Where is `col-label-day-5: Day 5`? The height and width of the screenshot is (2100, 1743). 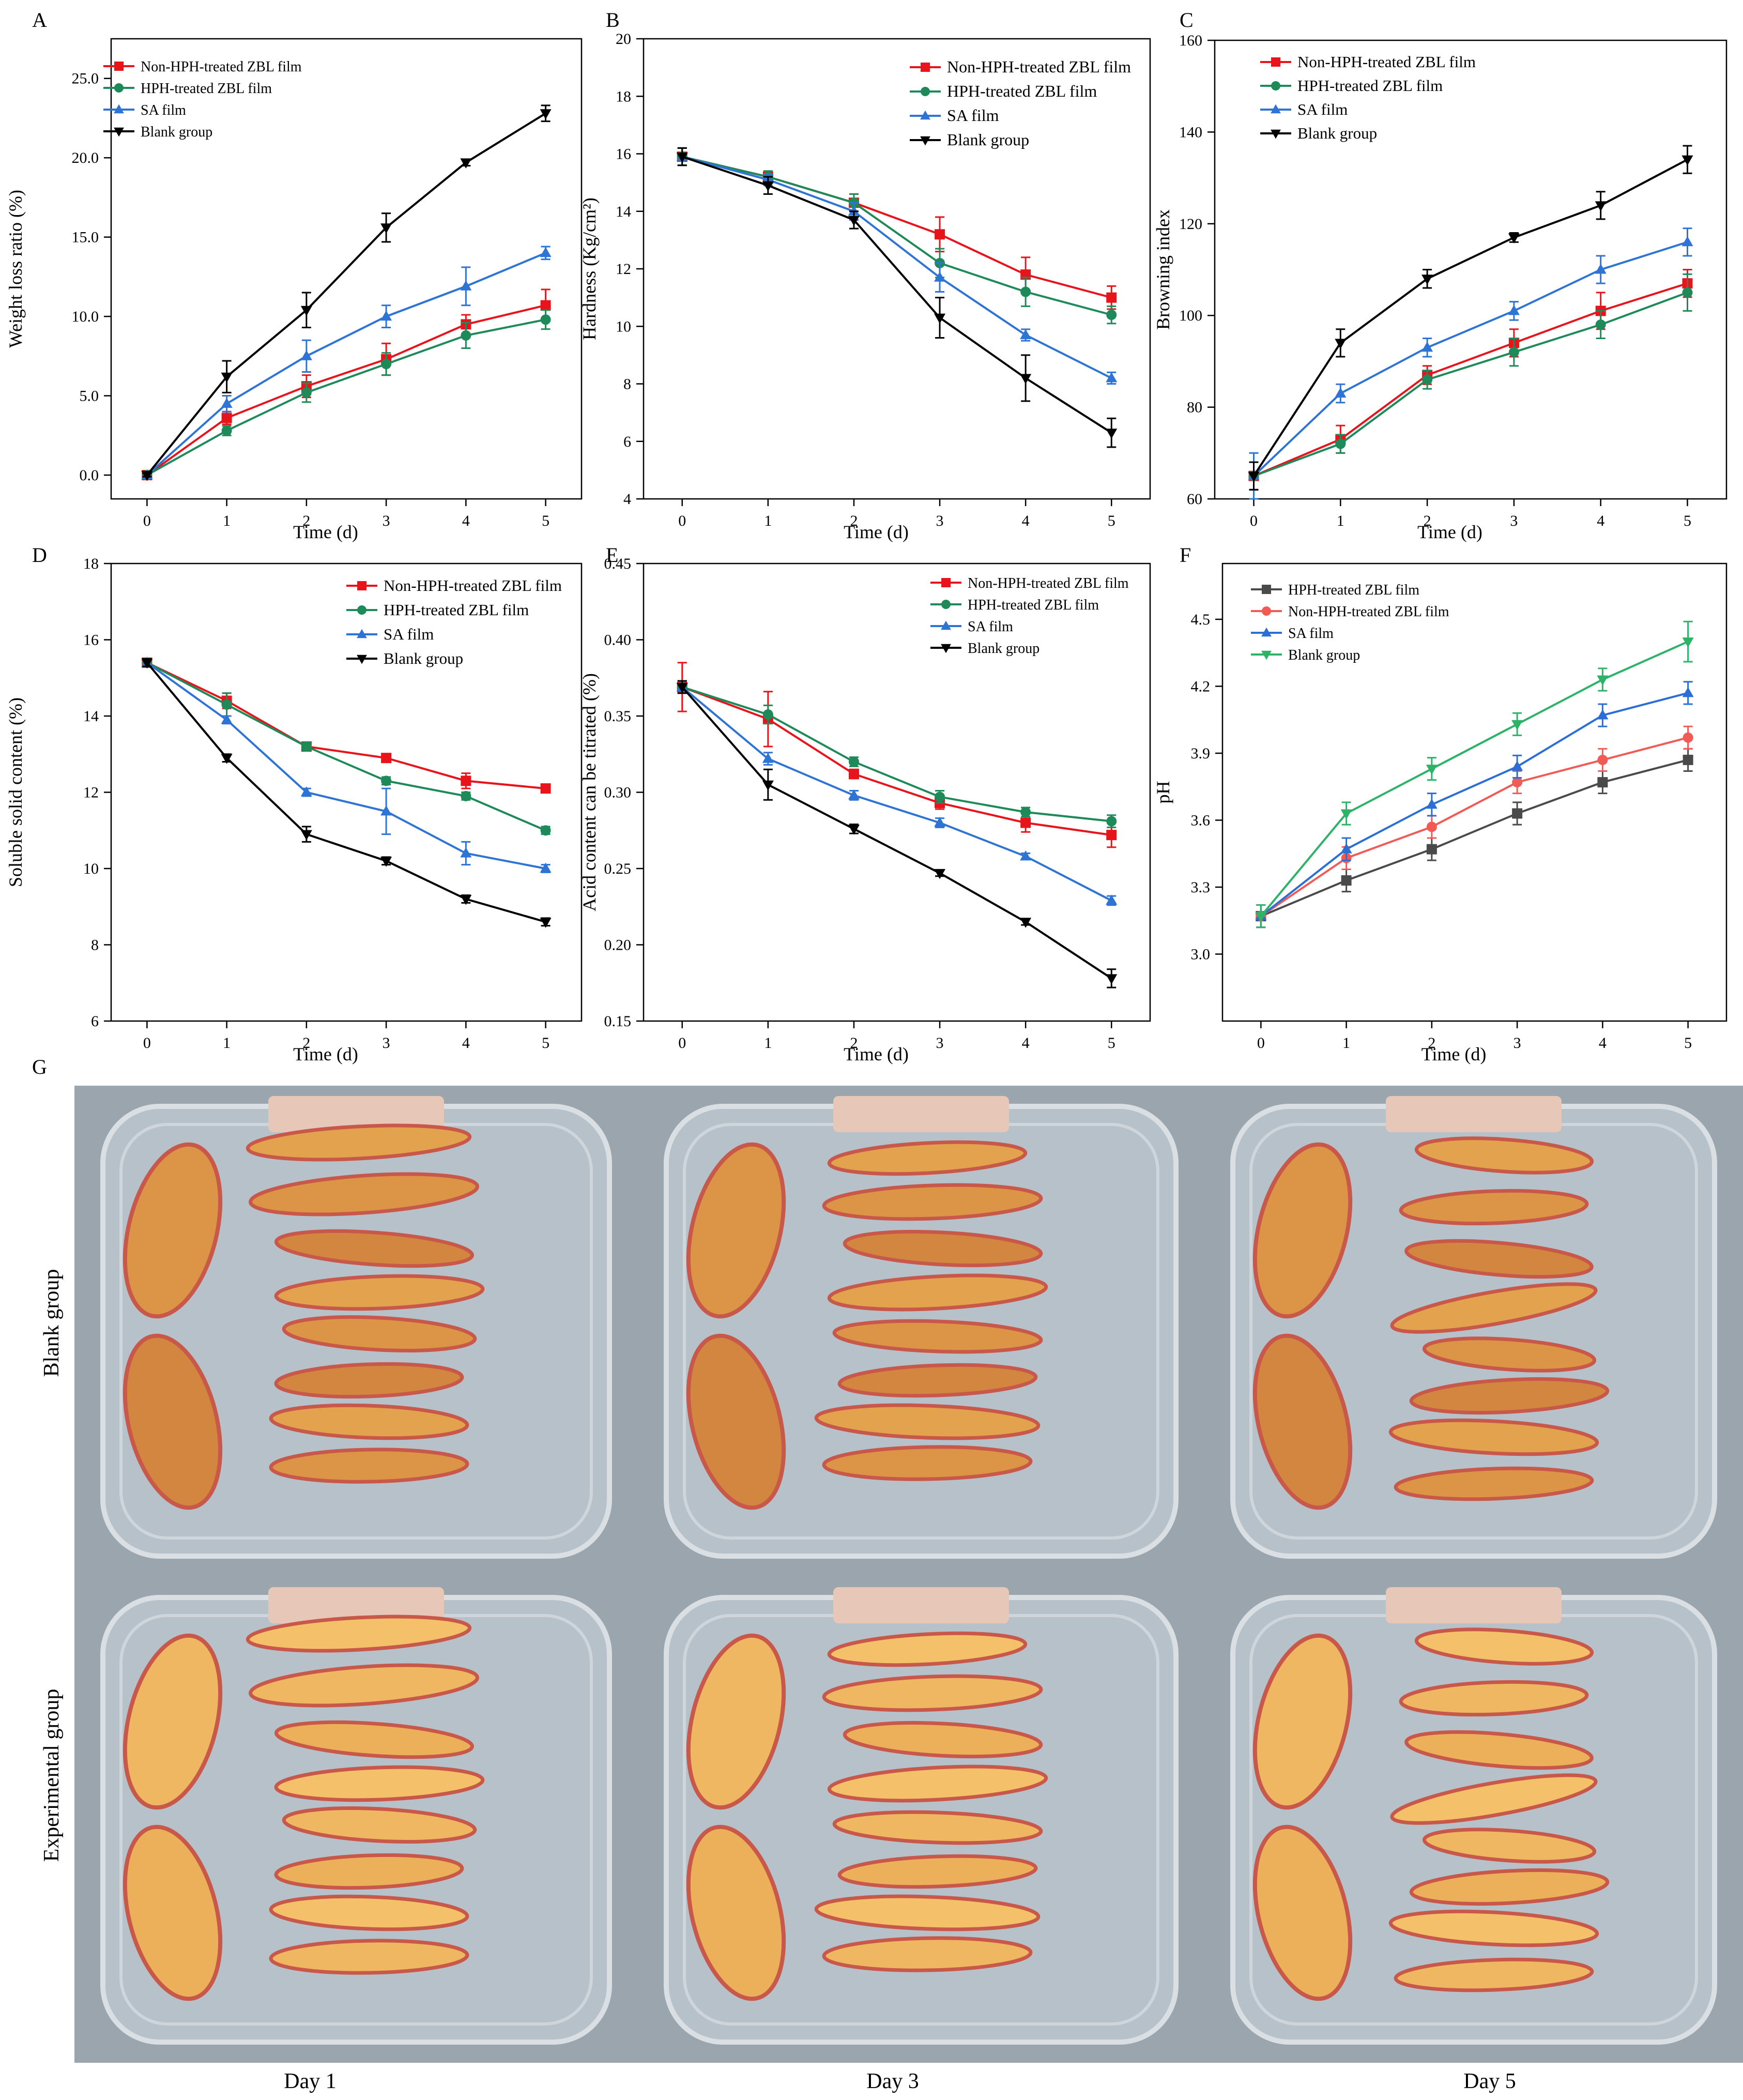 col-label-day-5: Day 5 is located at coordinates (1490, 2081).